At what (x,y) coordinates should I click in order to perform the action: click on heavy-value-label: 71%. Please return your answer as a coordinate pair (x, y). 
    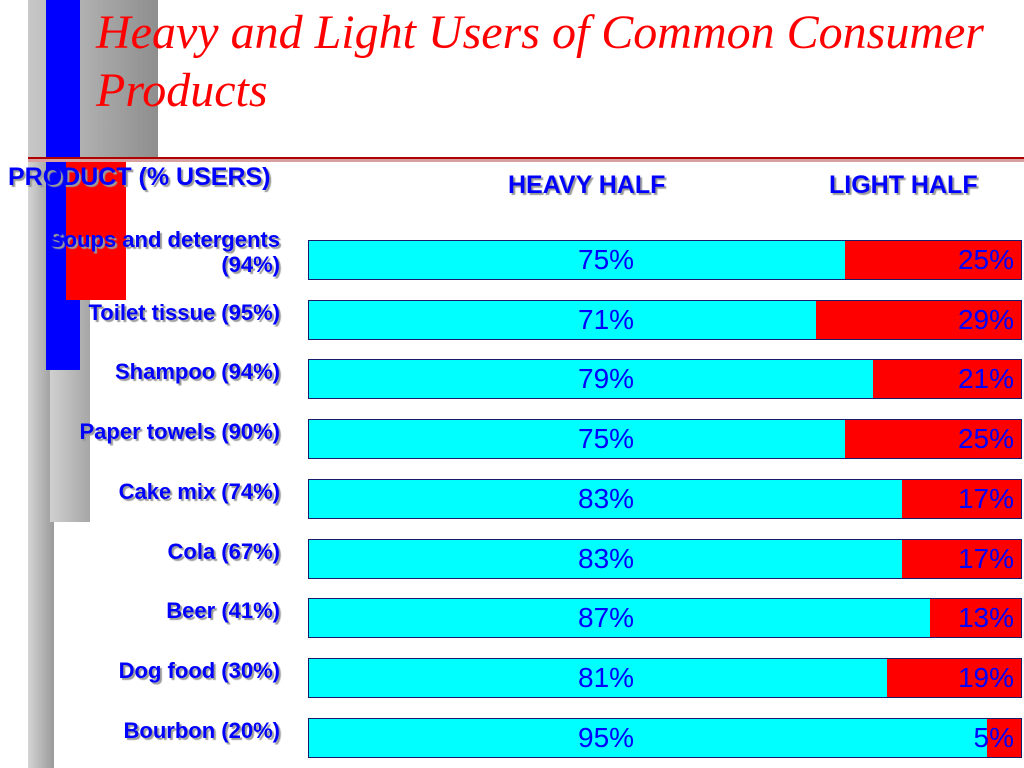
    Looking at the image, I should click on (606, 319).